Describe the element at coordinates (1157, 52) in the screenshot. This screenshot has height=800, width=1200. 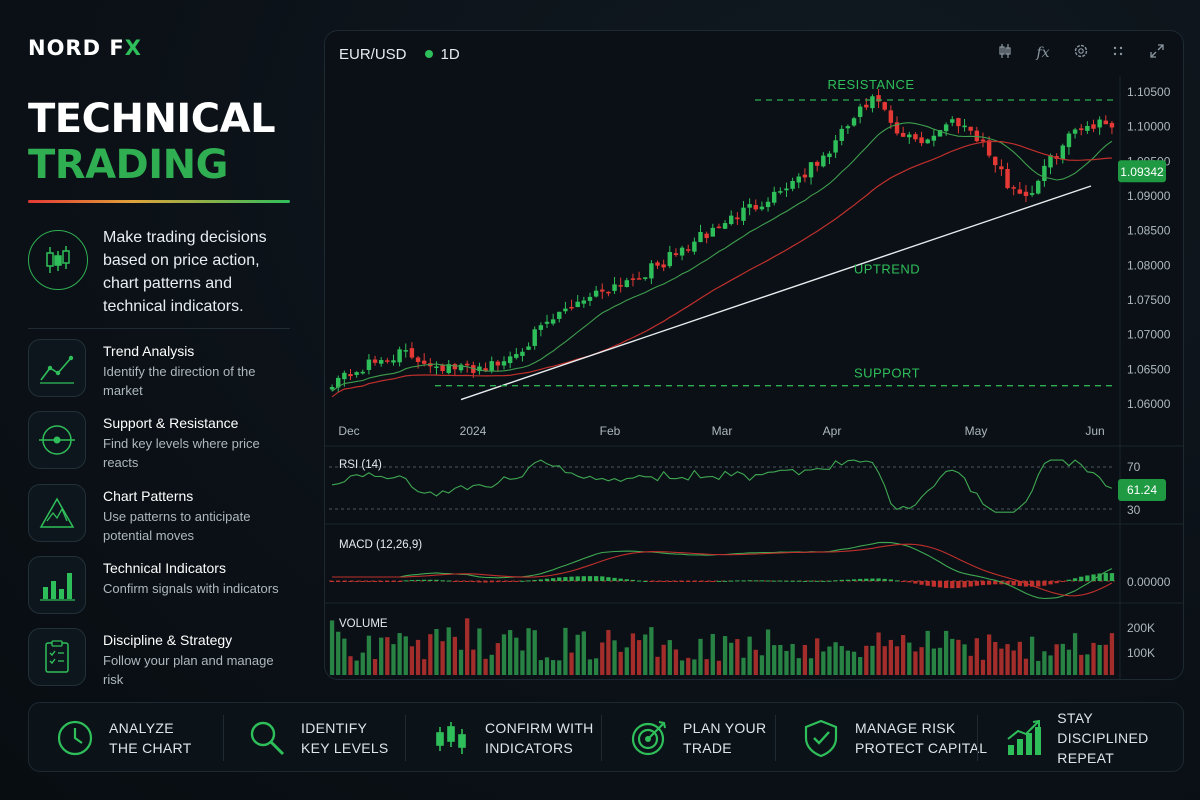
I see `expand-icon` at that location.